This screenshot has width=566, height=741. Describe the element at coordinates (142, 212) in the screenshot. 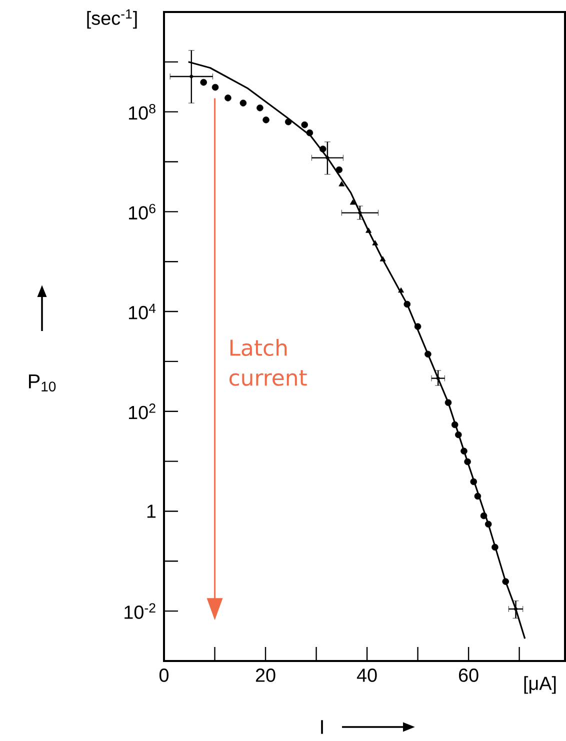

I see `y-tick-label: 10$^{6}$` at that location.